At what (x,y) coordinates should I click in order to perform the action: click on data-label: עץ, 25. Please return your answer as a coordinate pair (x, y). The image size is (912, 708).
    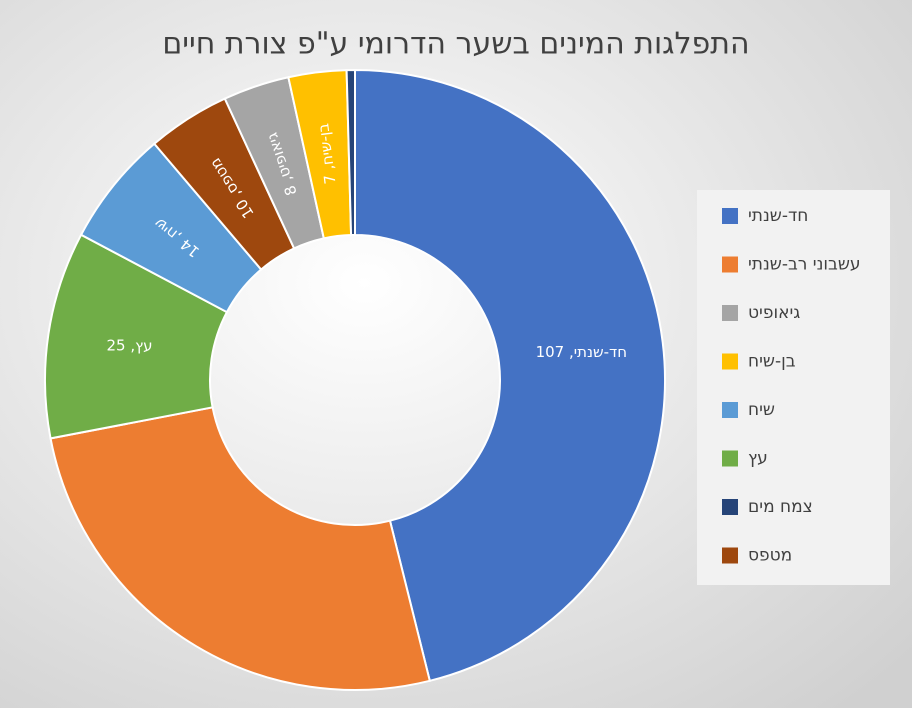
    Looking at the image, I should click on (129, 346).